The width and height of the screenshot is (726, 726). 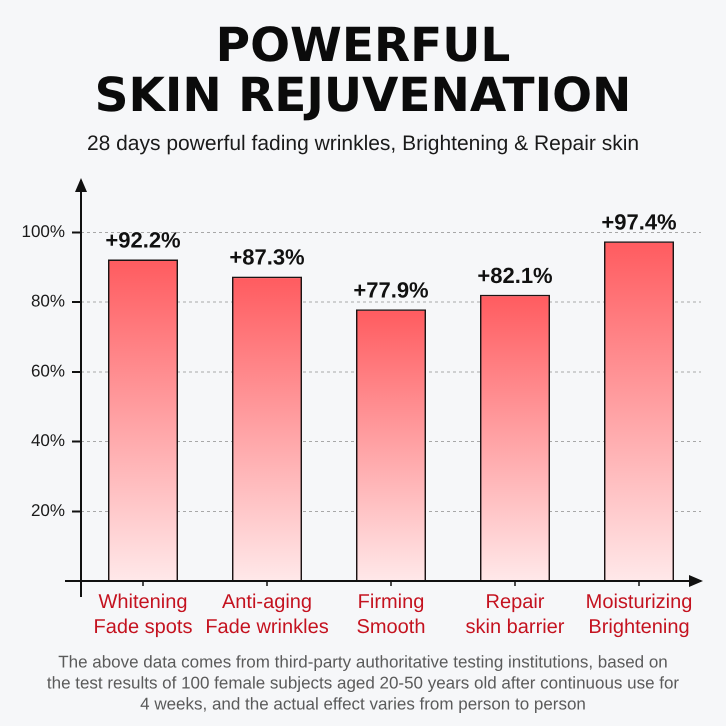 What do you see at coordinates (515, 275) in the screenshot?
I see `data-label: +82.1%` at bounding box center [515, 275].